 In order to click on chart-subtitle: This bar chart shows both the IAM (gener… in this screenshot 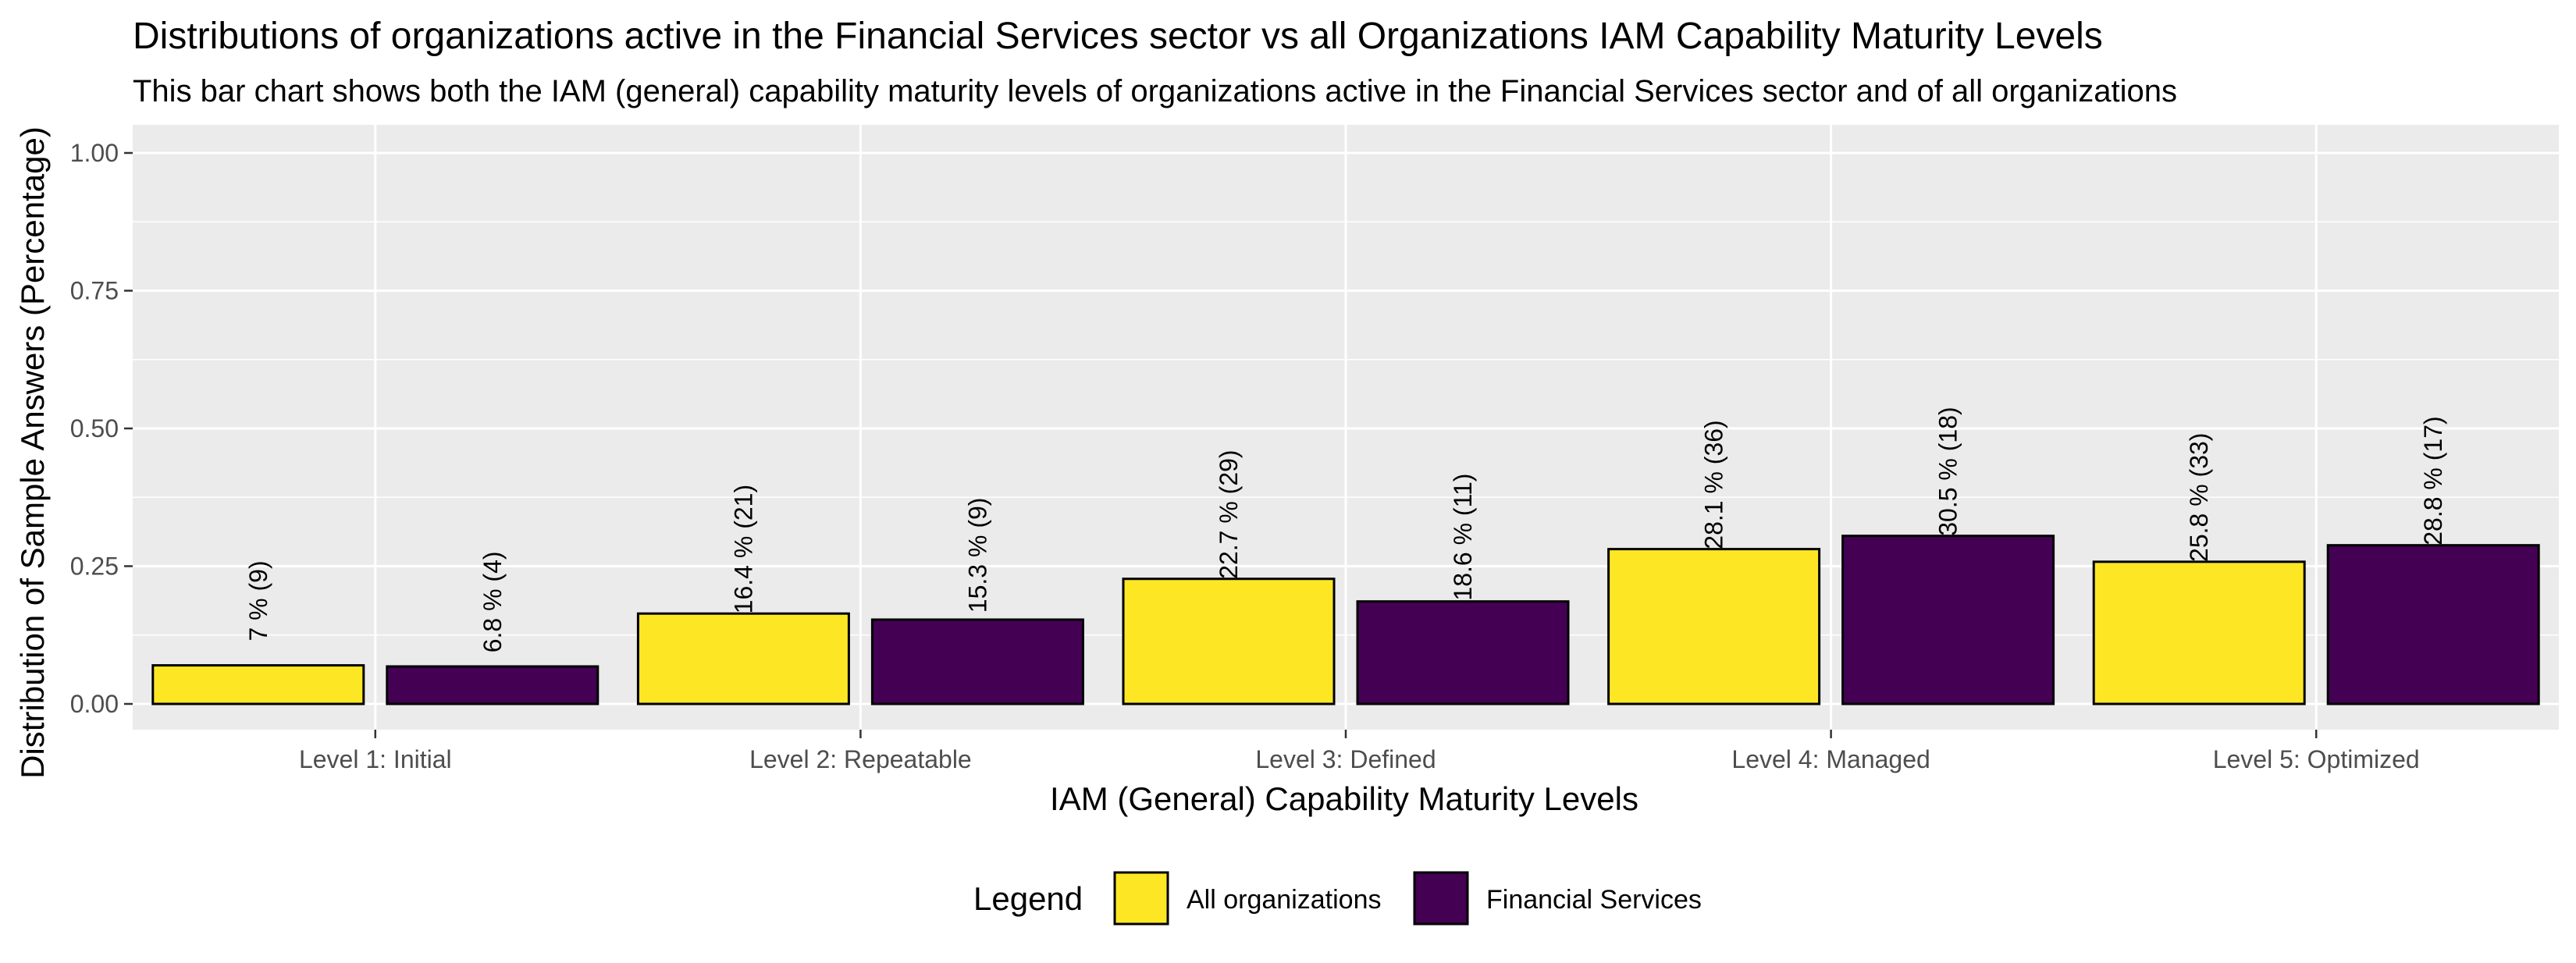, I will do `click(1155, 91)`.